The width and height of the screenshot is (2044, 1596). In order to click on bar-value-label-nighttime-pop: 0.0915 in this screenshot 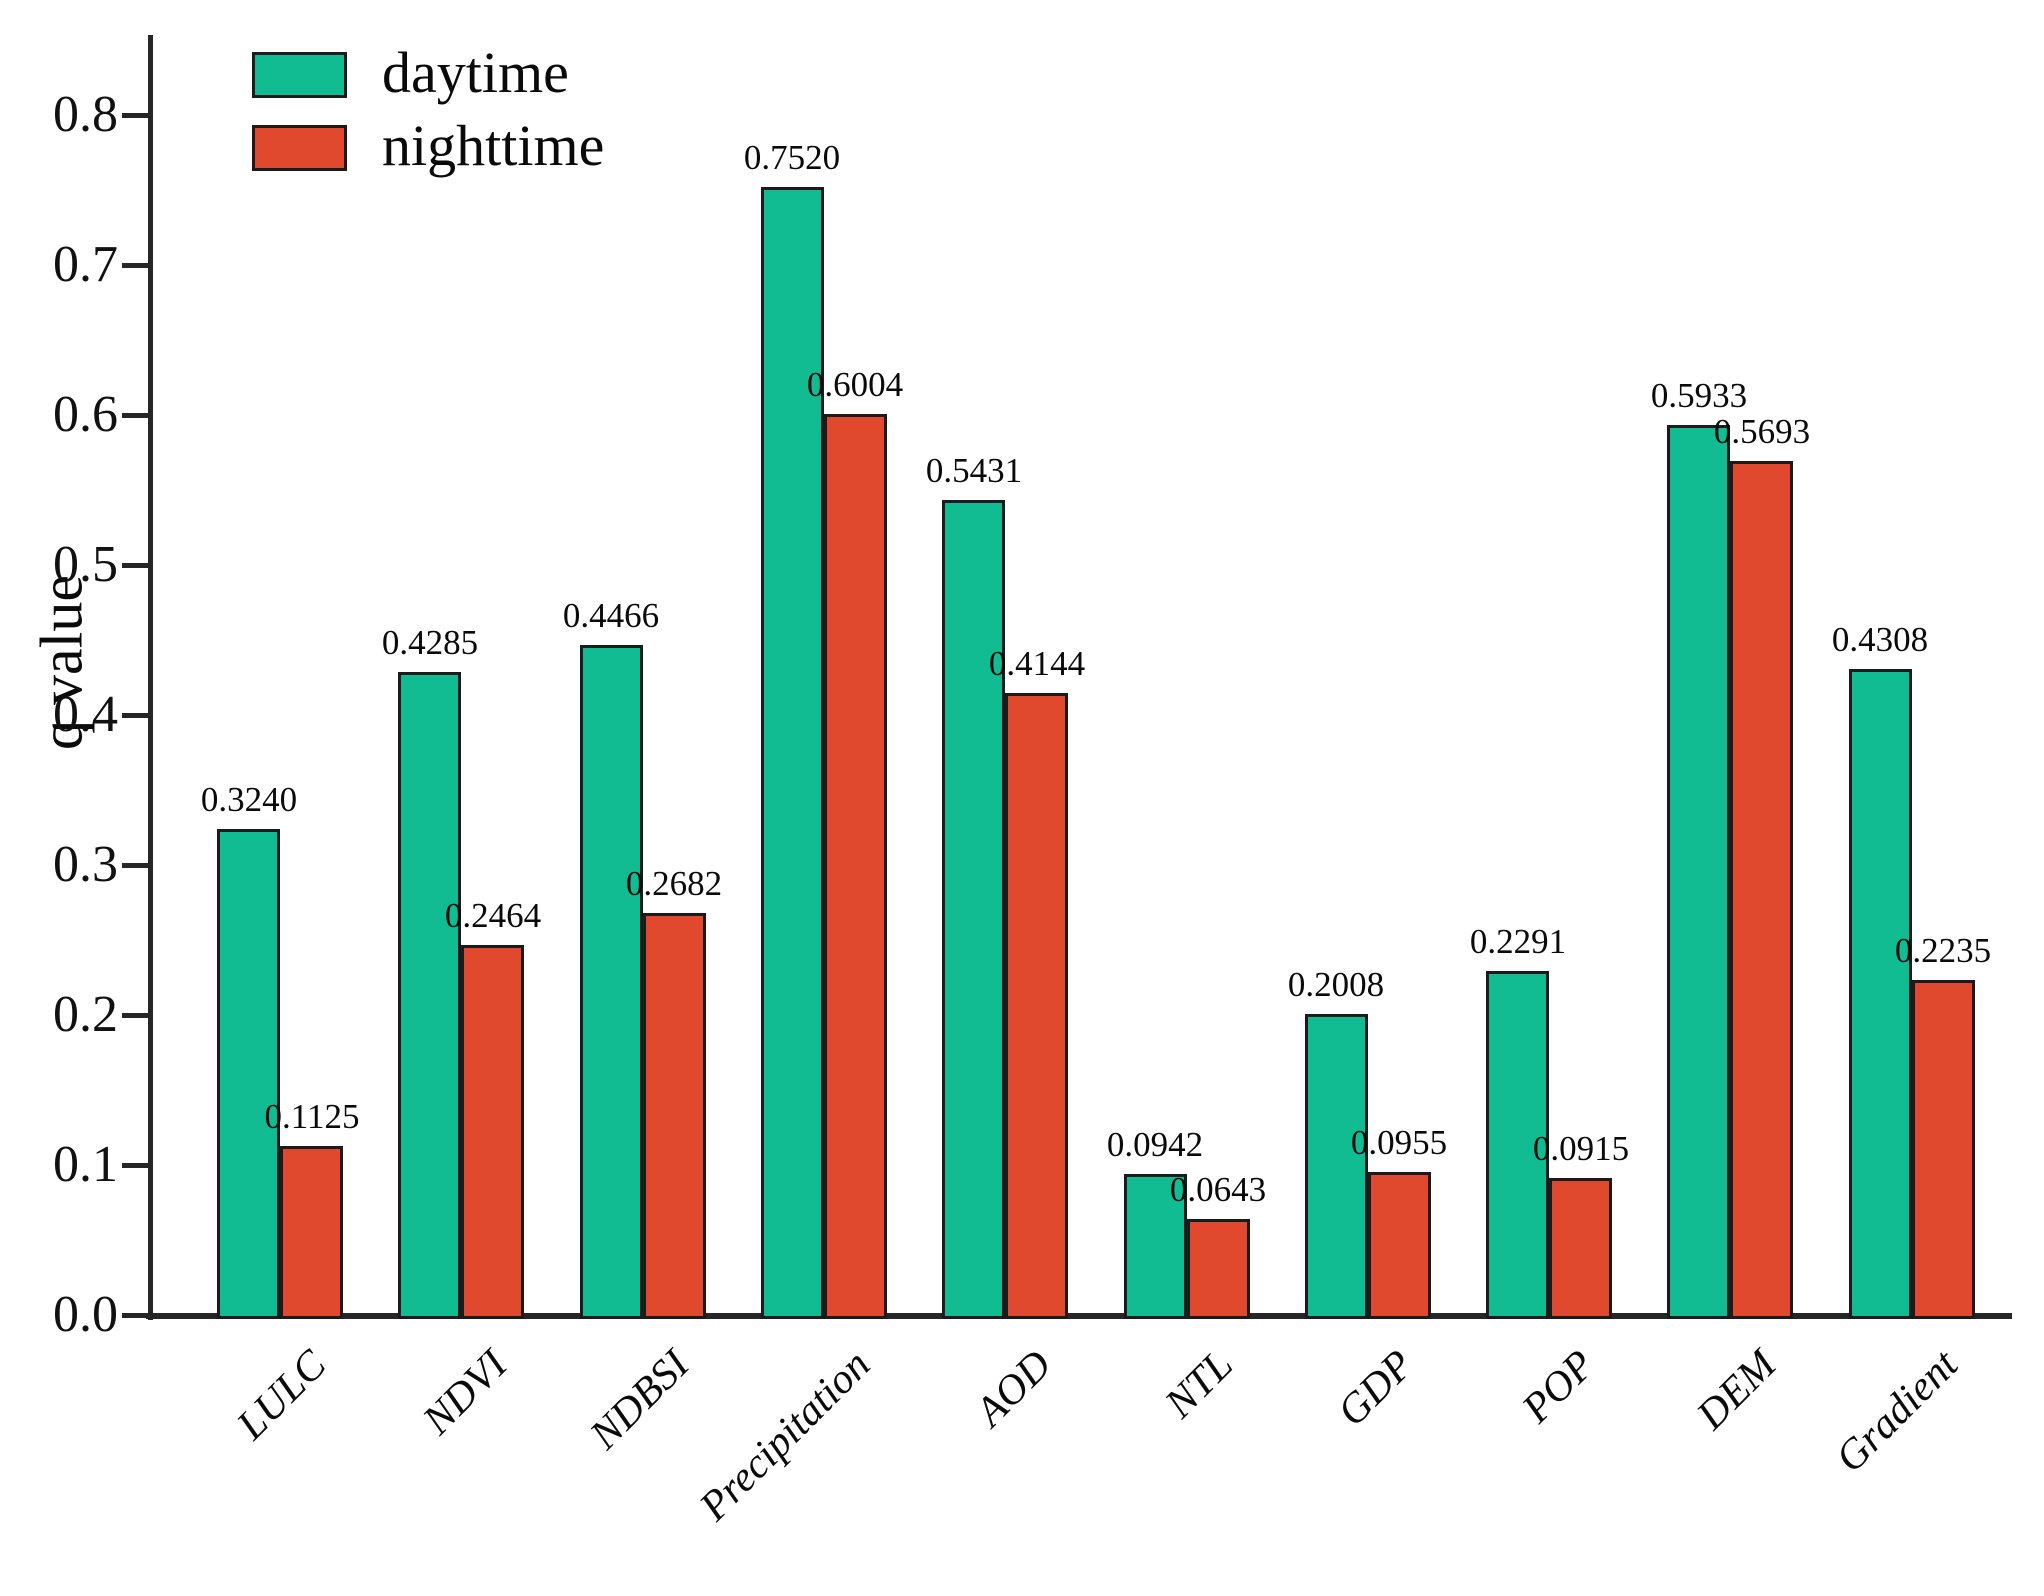, I will do `click(1581, 1148)`.